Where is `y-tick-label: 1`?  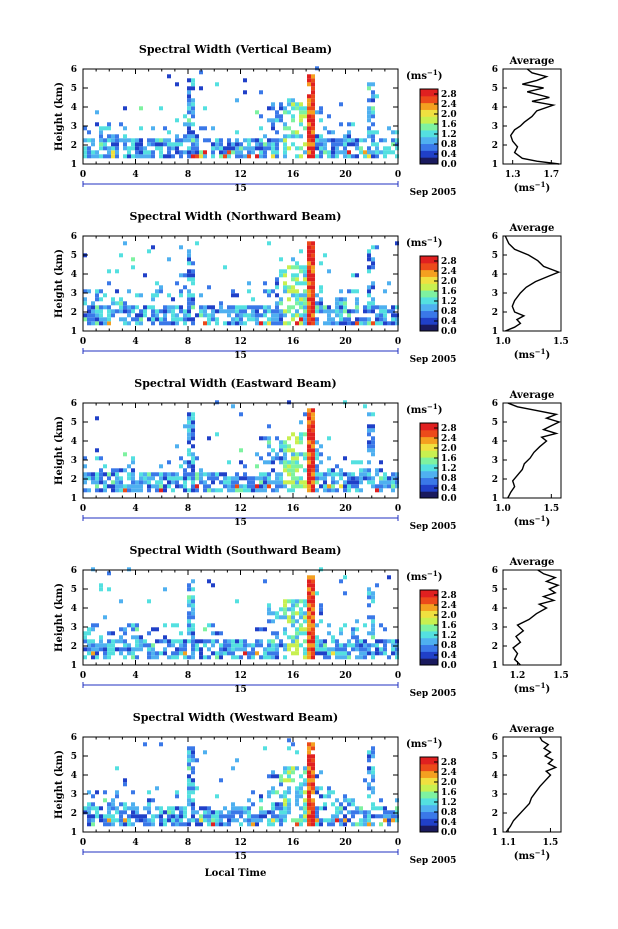
y-tick-label: 1 is located at coordinates (74, 833).